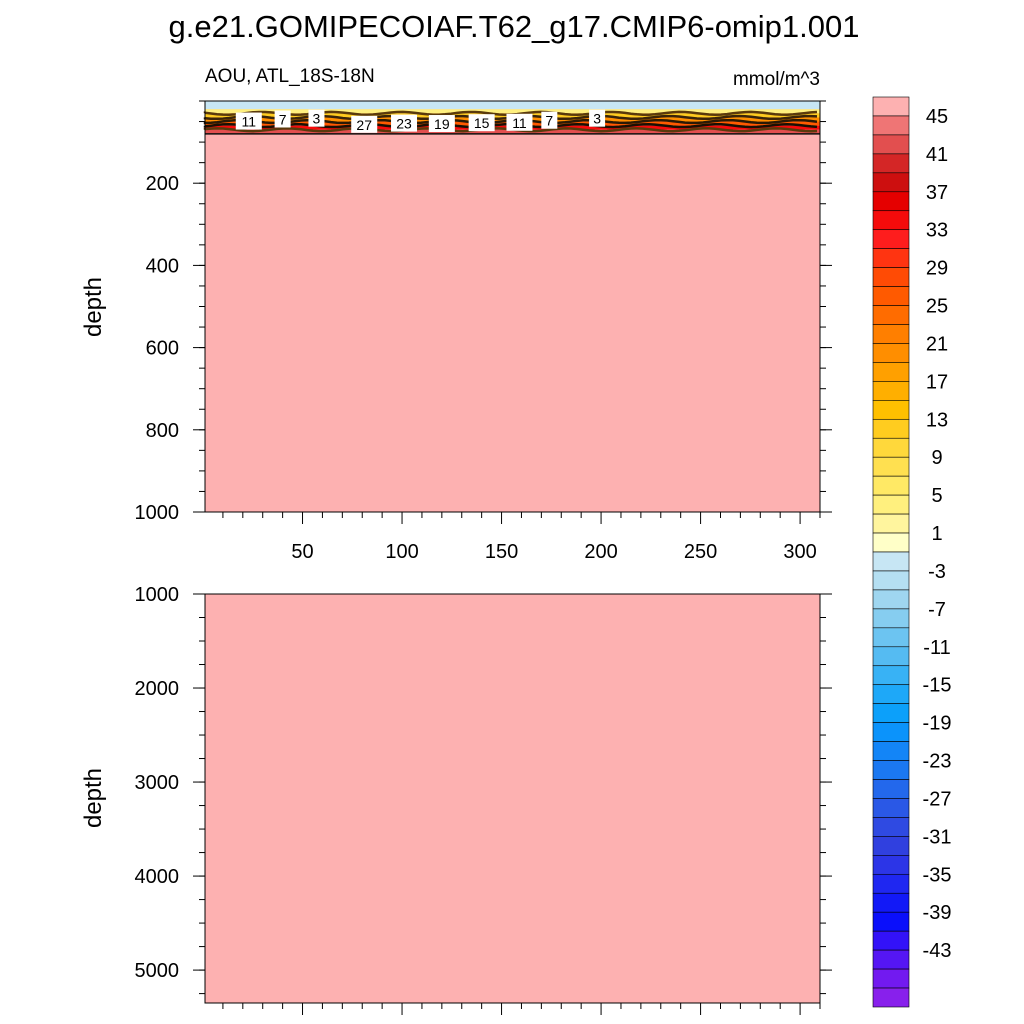 Image resolution: width=1024 pixels, height=1024 pixels. What do you see at coordinates (937, 231) in the screenshot?
I see `colorbar-tick-label: 33` at bounding box center [937, 231].